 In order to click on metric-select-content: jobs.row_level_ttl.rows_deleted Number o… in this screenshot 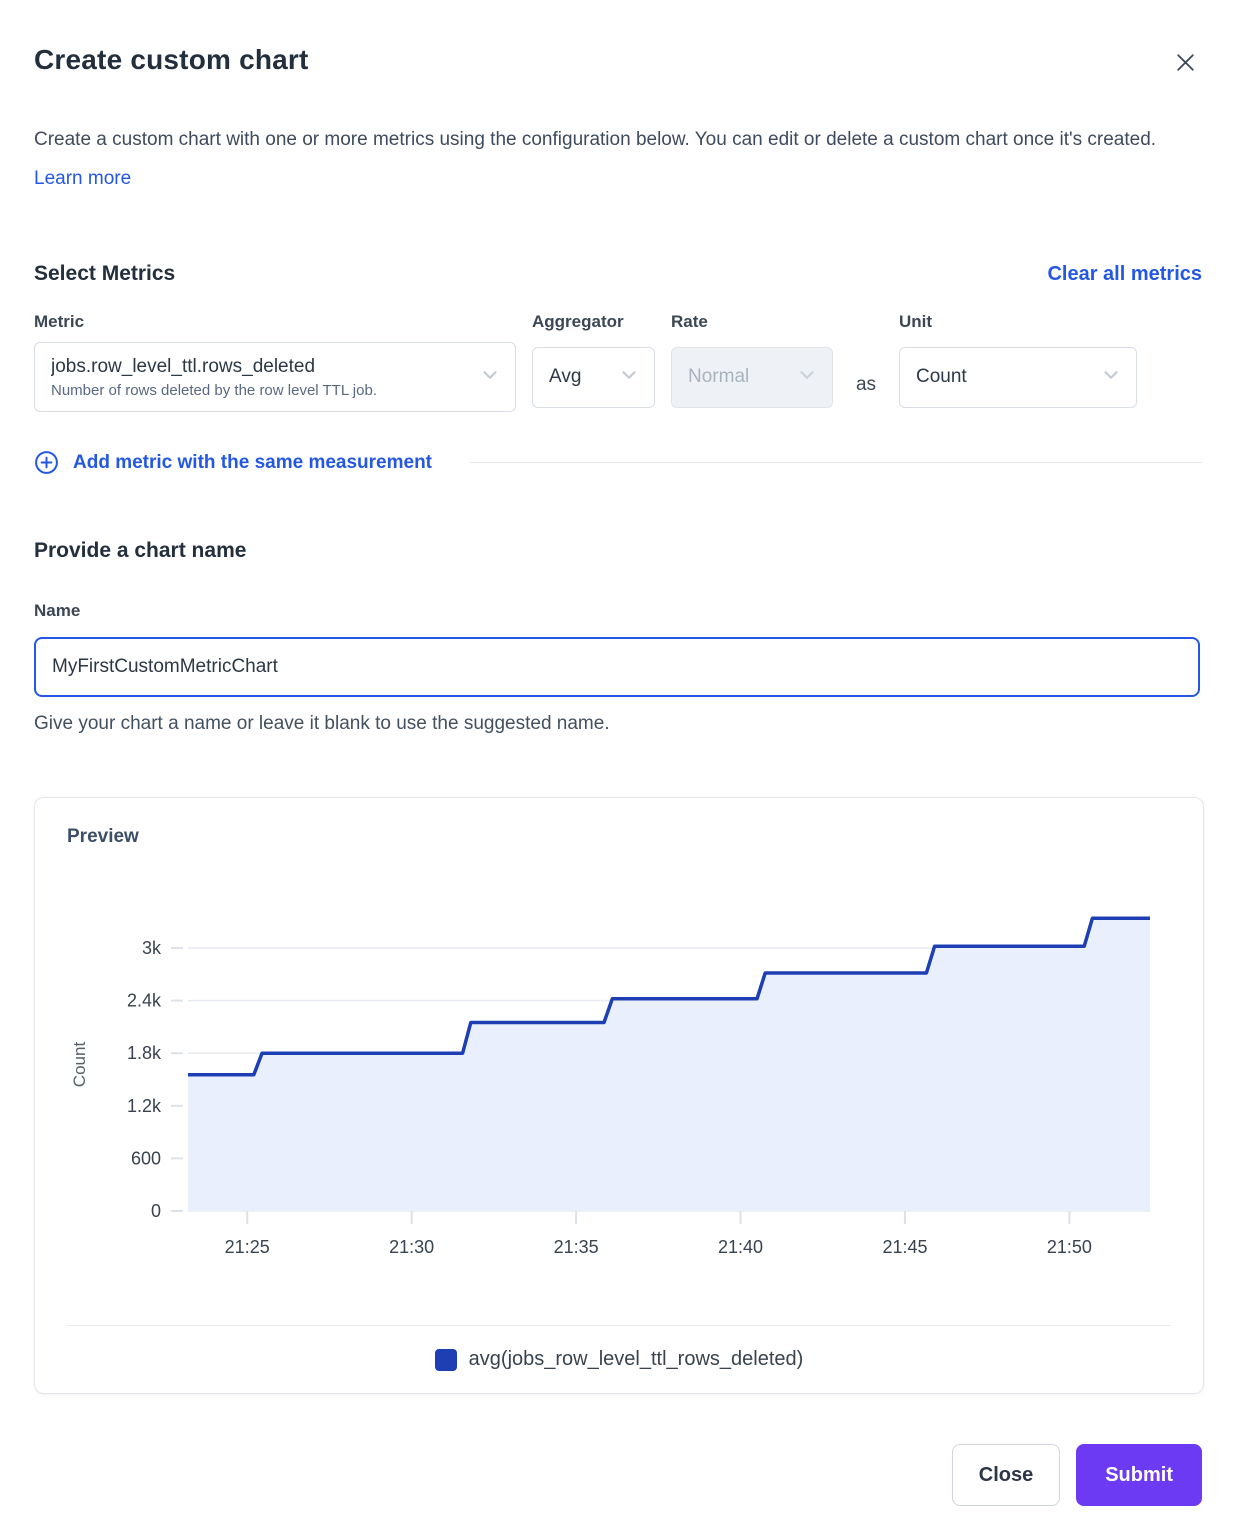, I will do `click(214, 377)`.